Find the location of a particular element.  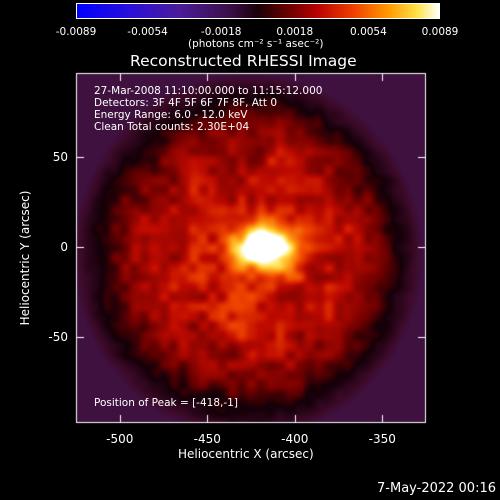

colorbar-tick-label: -0.0089 is located at coordinates (76, 32).